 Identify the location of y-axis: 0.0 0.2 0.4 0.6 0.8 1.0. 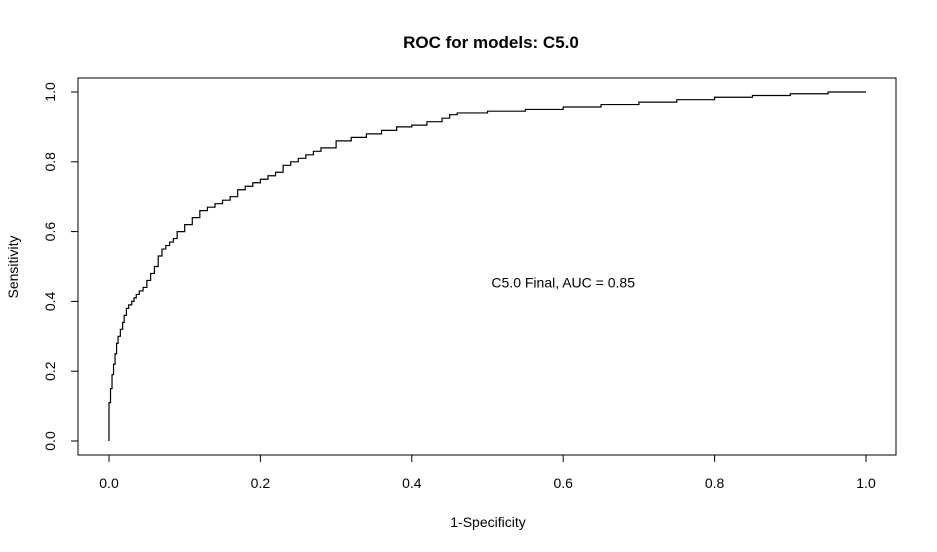
(60, 266).